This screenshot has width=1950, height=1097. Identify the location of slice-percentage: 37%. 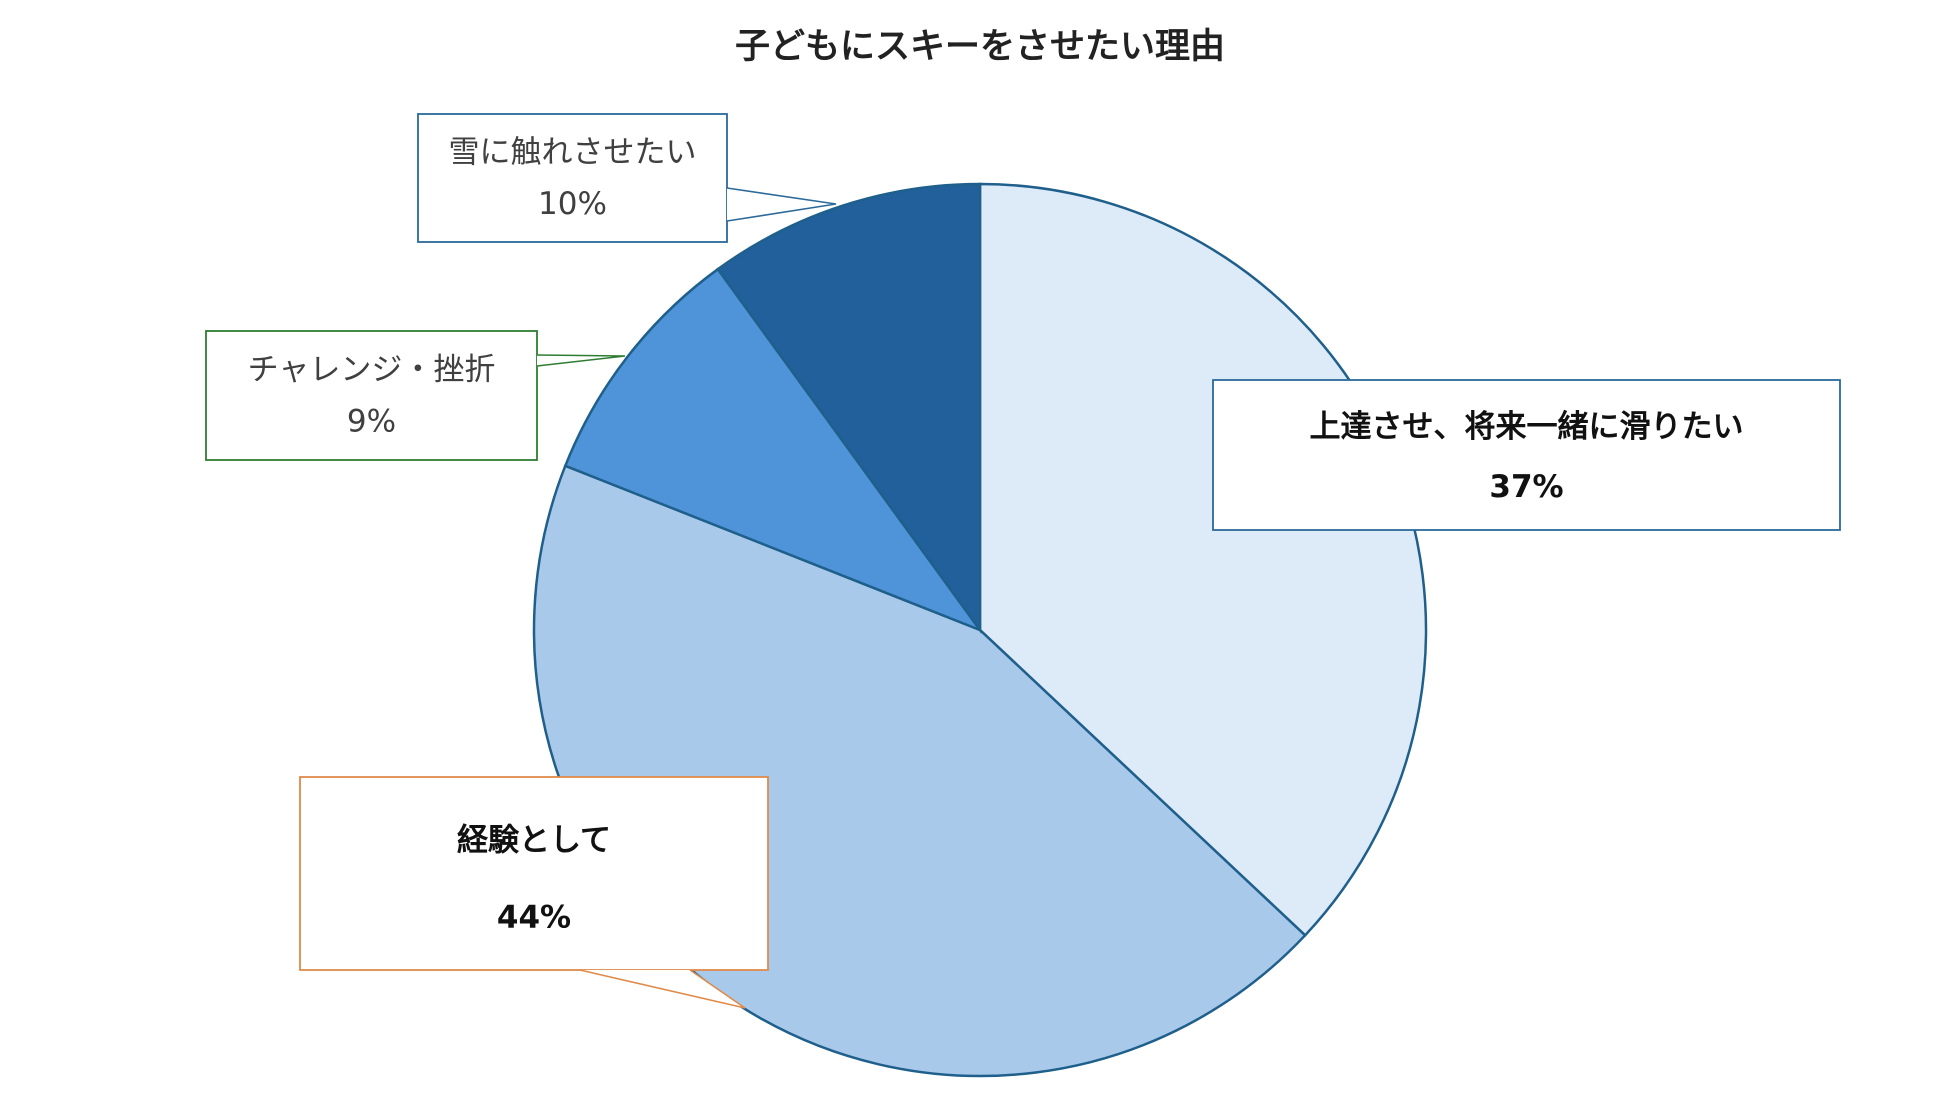
(1526, 487).